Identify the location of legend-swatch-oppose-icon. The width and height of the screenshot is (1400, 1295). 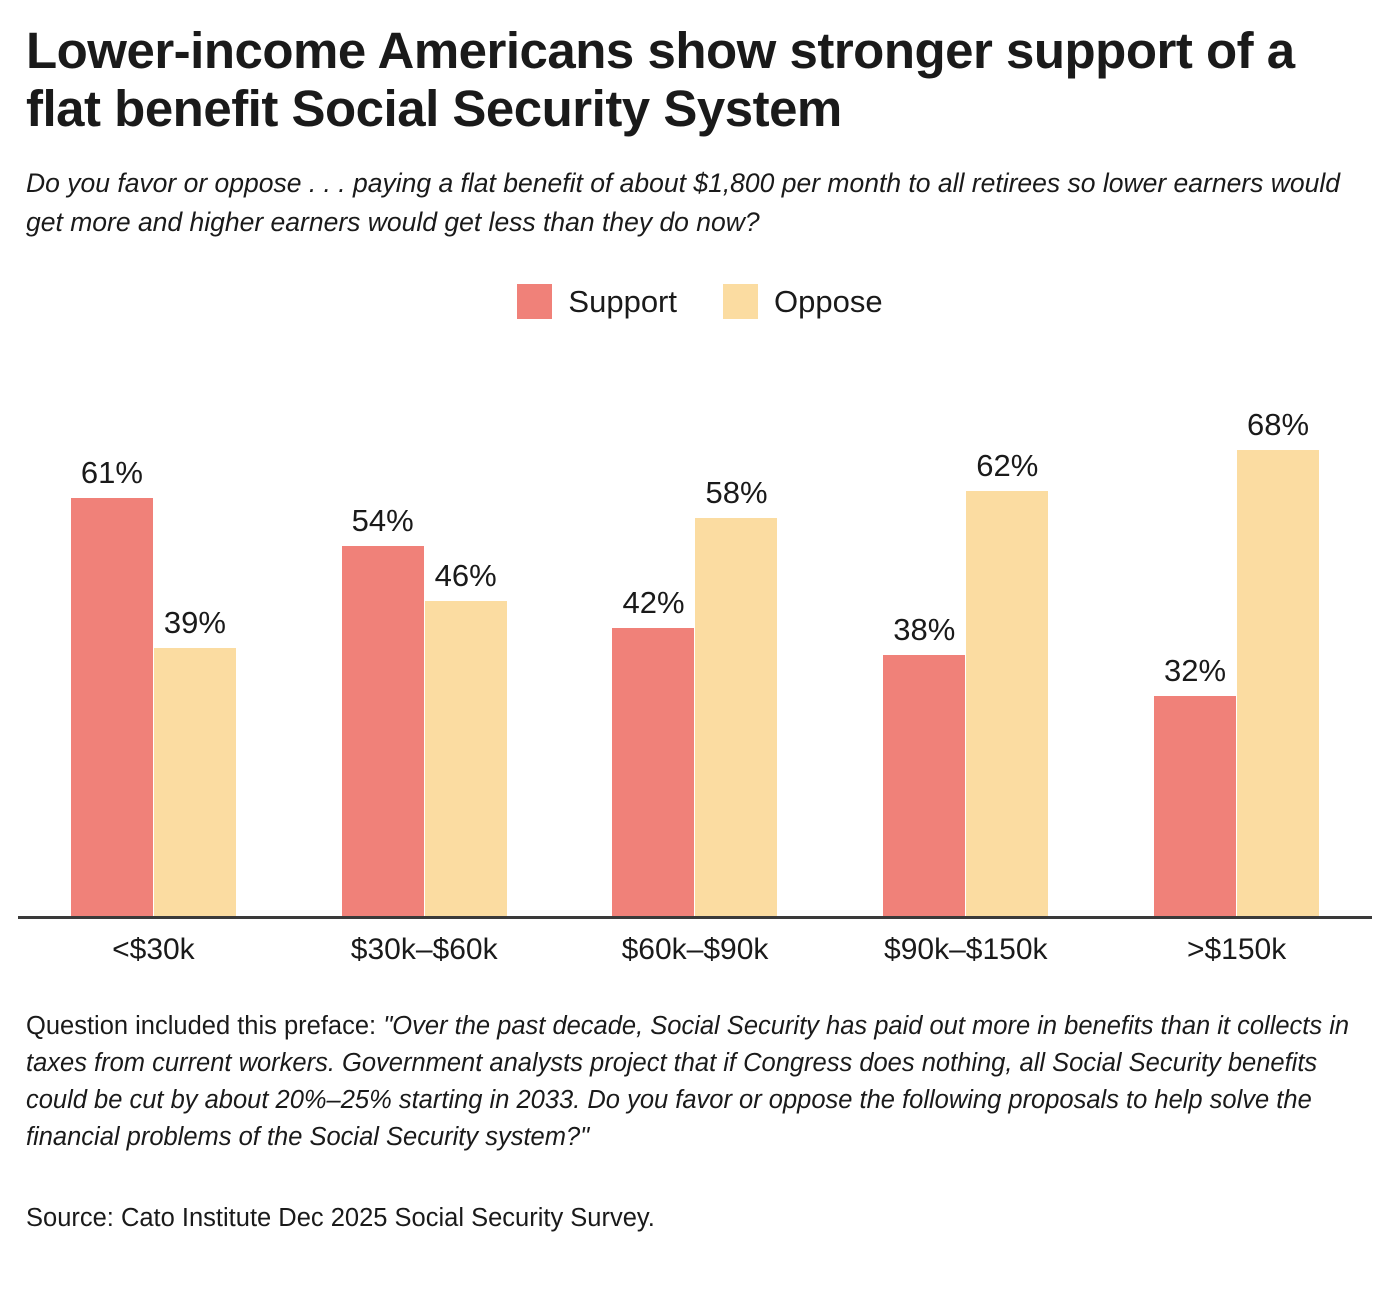
(740, 301).